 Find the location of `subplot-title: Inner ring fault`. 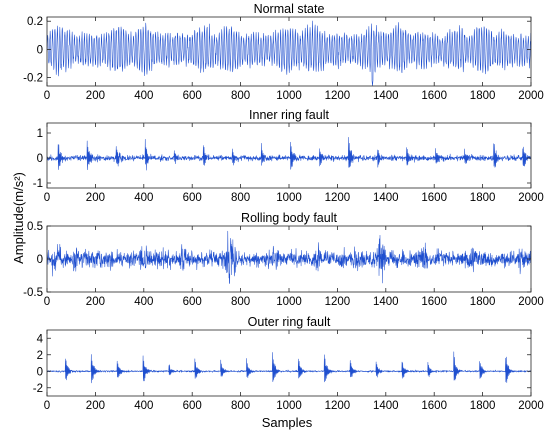

subplot-title: Inner ring fault is located at coordinates (289, 115).